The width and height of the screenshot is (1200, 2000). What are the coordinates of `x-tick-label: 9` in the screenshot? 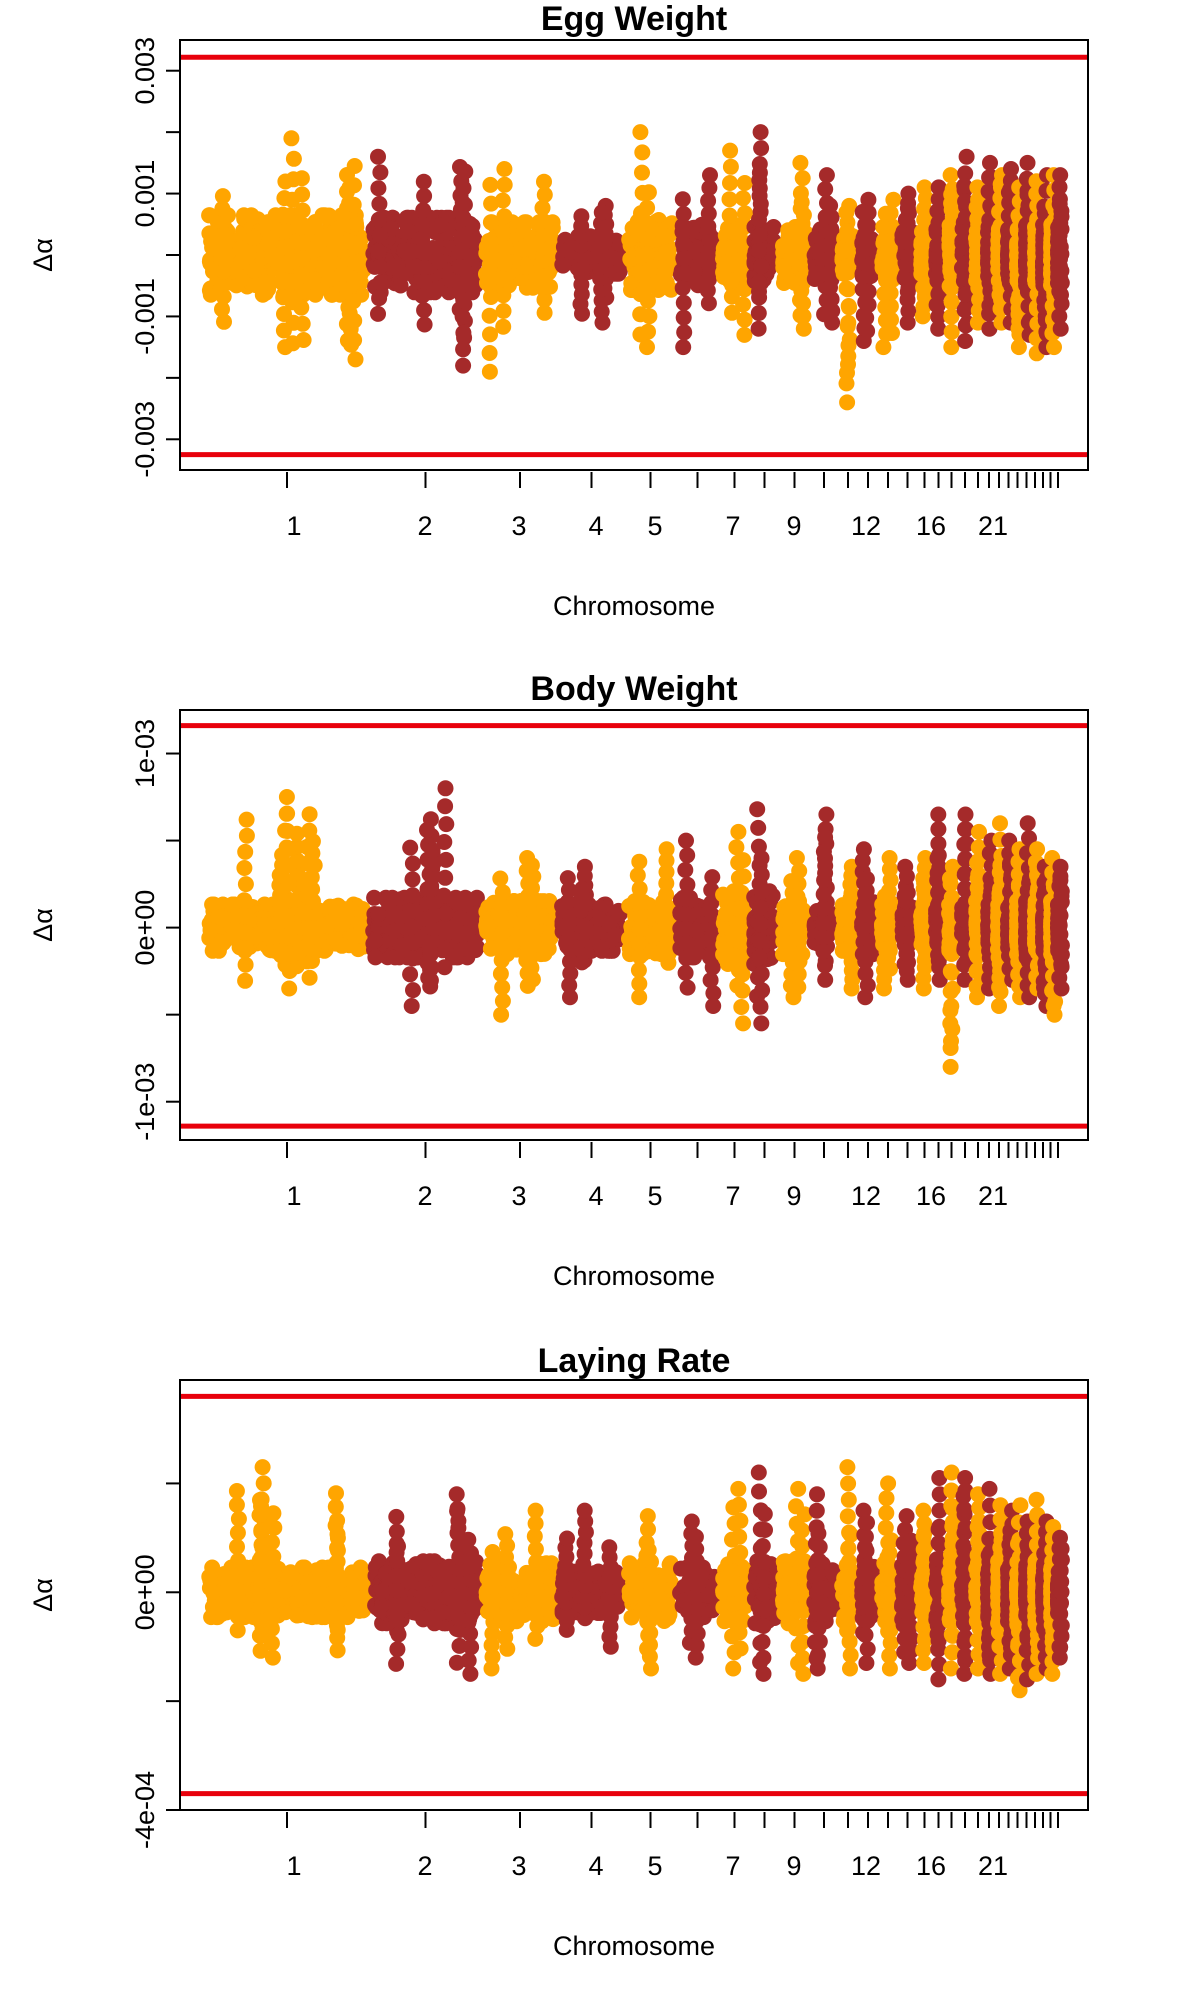 It's located at (793, 526).